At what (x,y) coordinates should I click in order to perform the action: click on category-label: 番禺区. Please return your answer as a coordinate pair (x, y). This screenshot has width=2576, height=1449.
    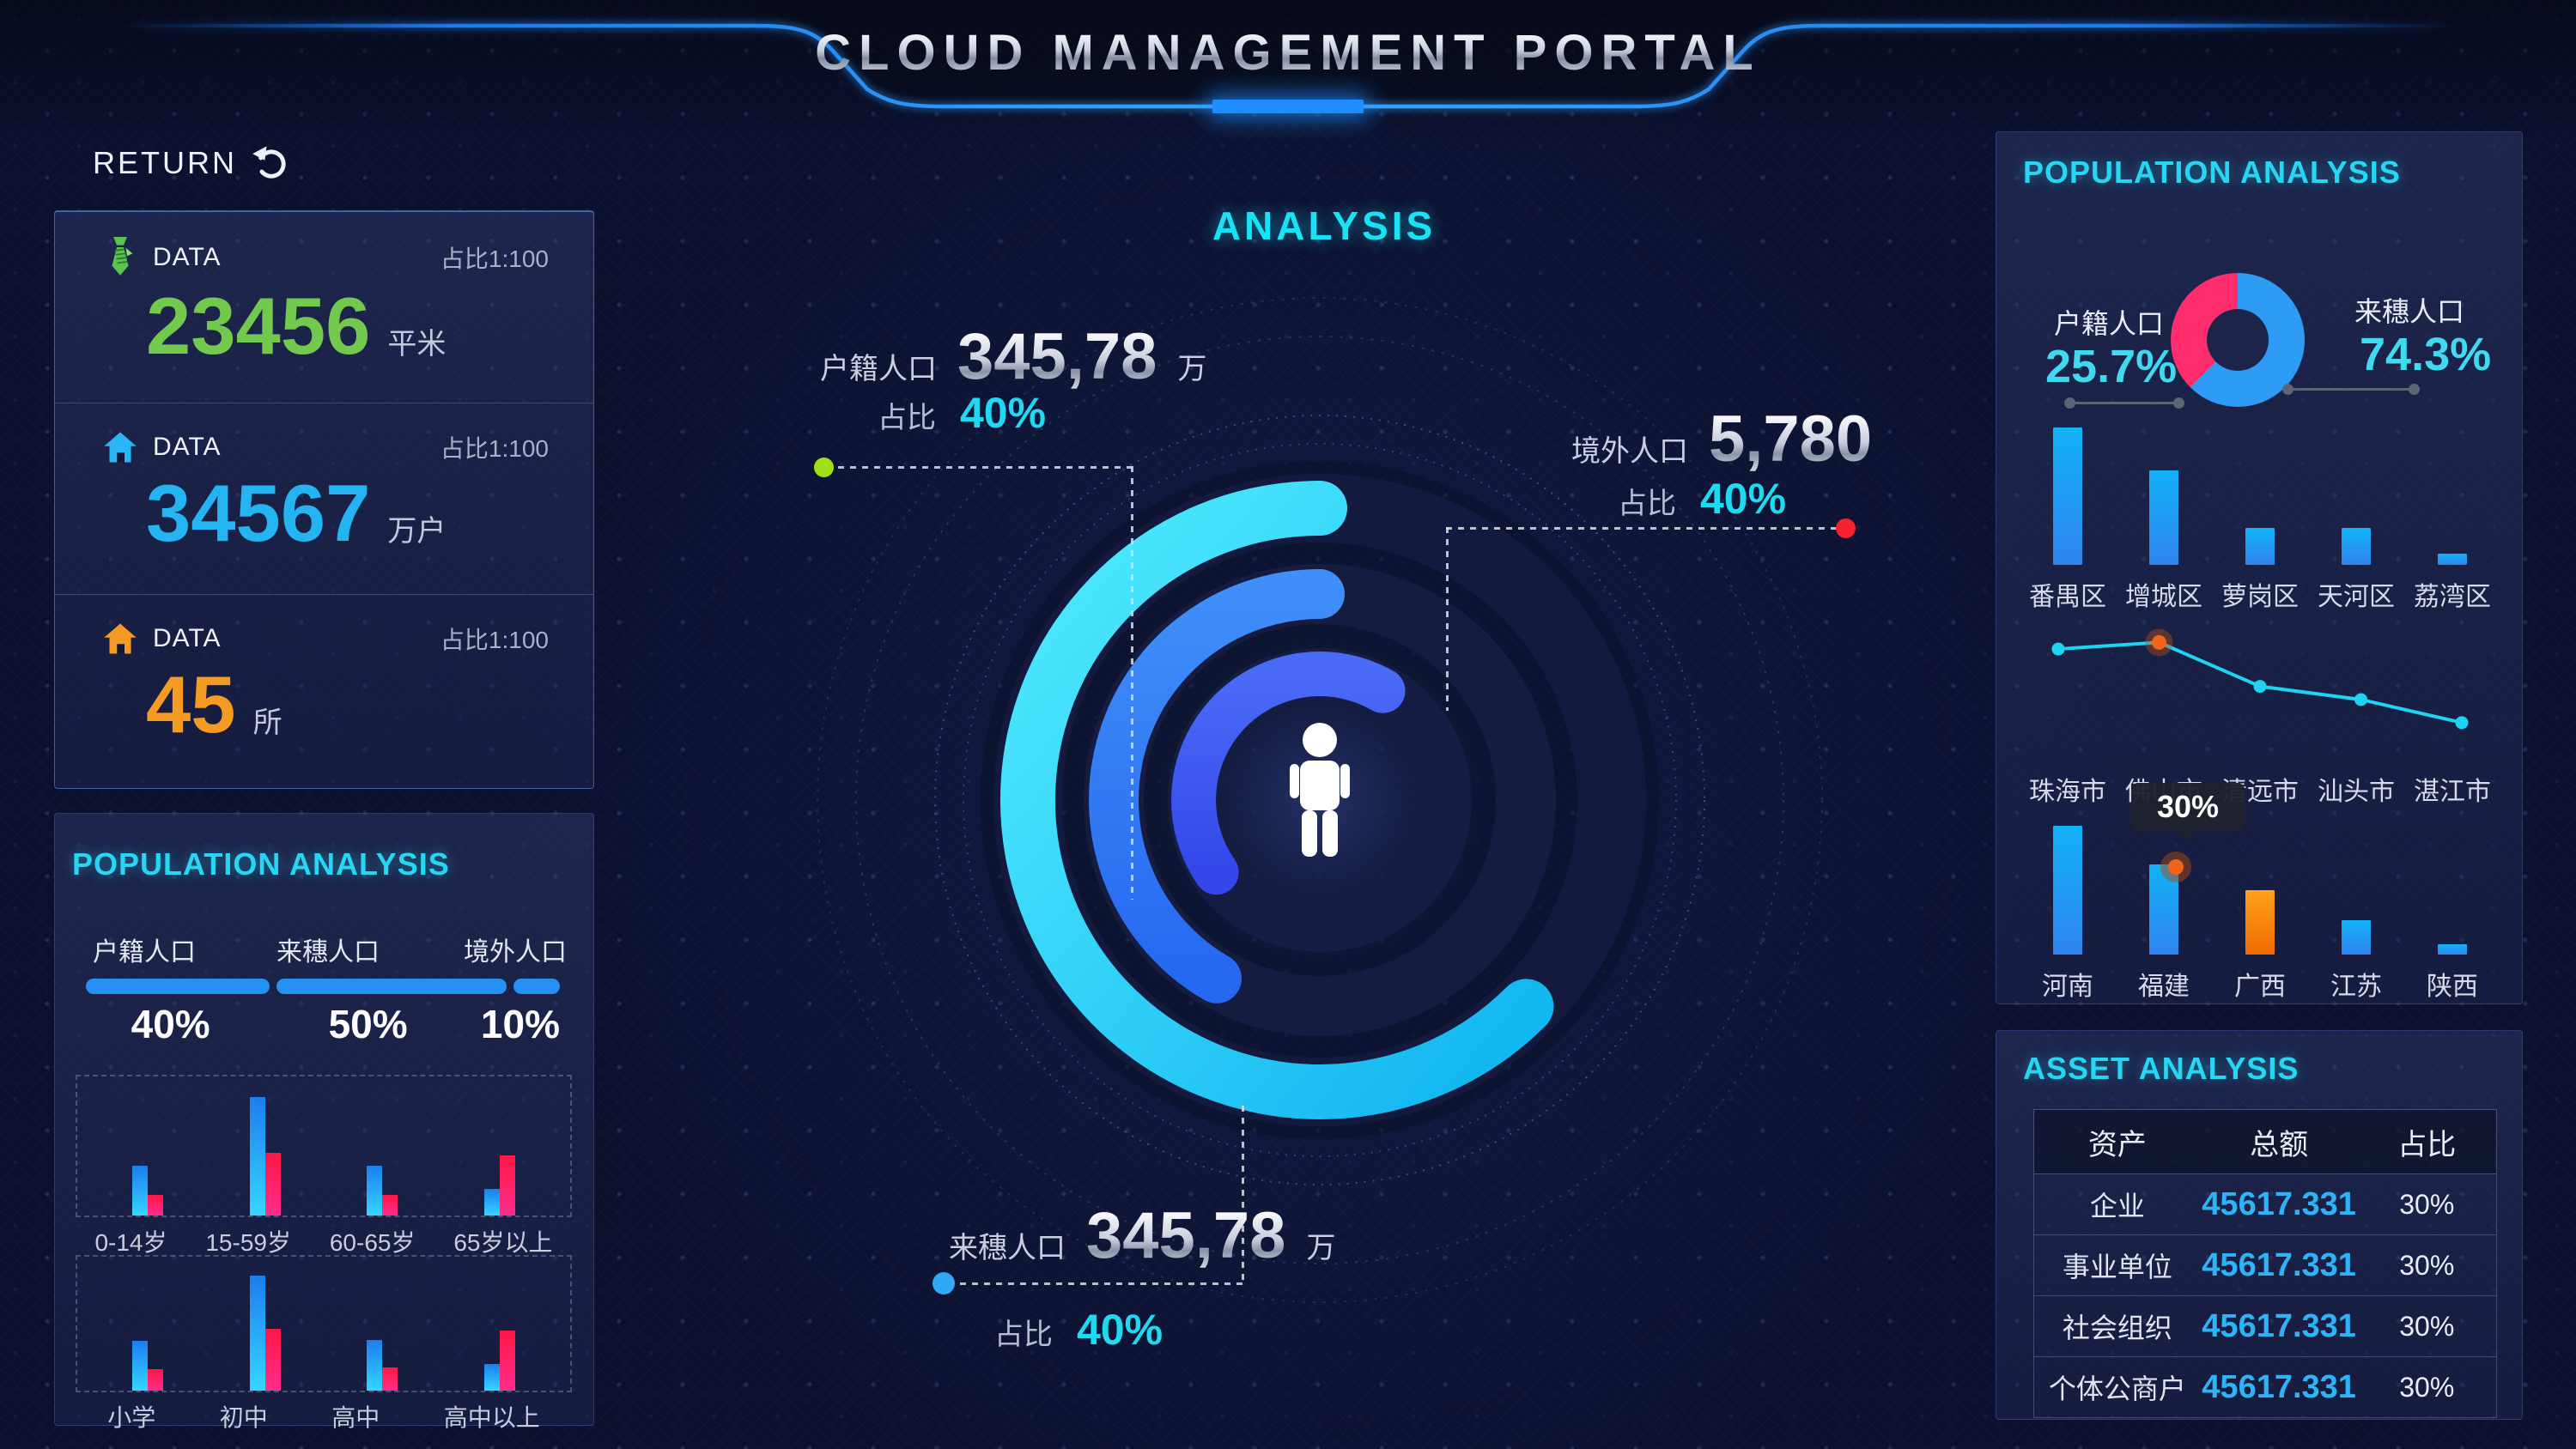
    Looking at the image, I should click on (2068, 597).